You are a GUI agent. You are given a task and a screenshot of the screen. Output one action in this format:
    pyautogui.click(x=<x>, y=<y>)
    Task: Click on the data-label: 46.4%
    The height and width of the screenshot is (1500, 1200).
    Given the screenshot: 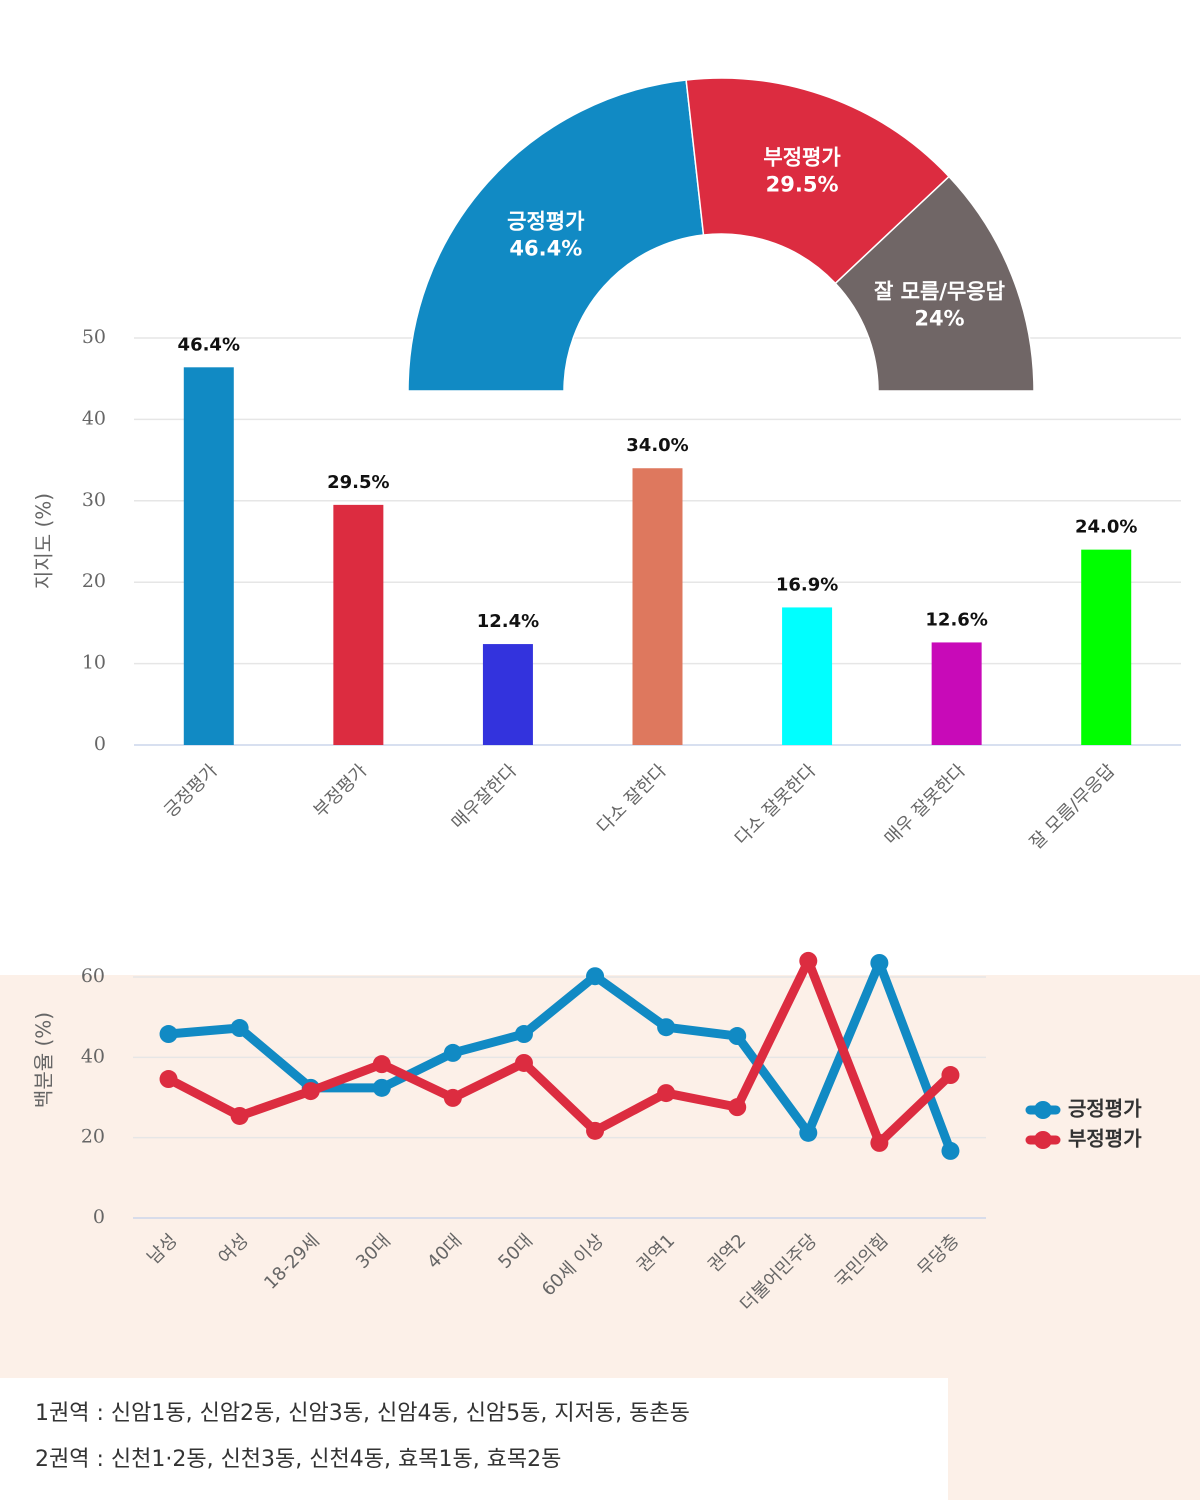 What is the action you would take?
    pyautogui.click(x=209, y=344)
    